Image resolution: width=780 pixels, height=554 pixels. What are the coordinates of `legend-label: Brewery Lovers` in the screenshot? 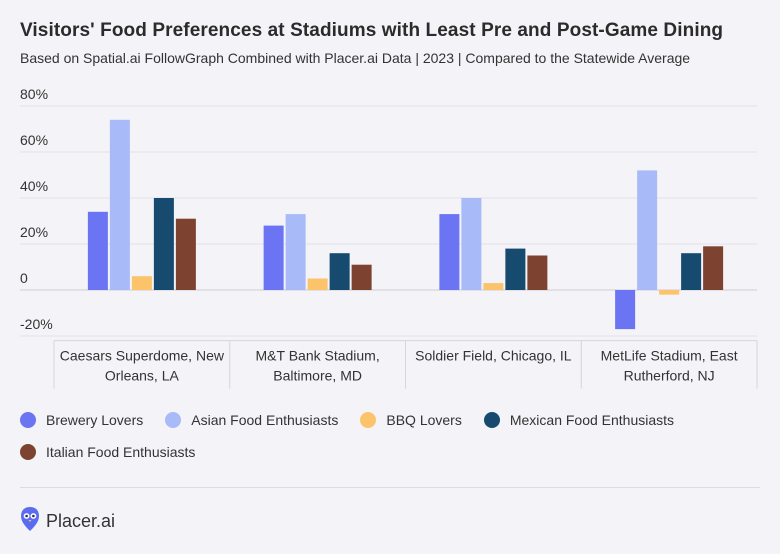 It's located at (95, 420).